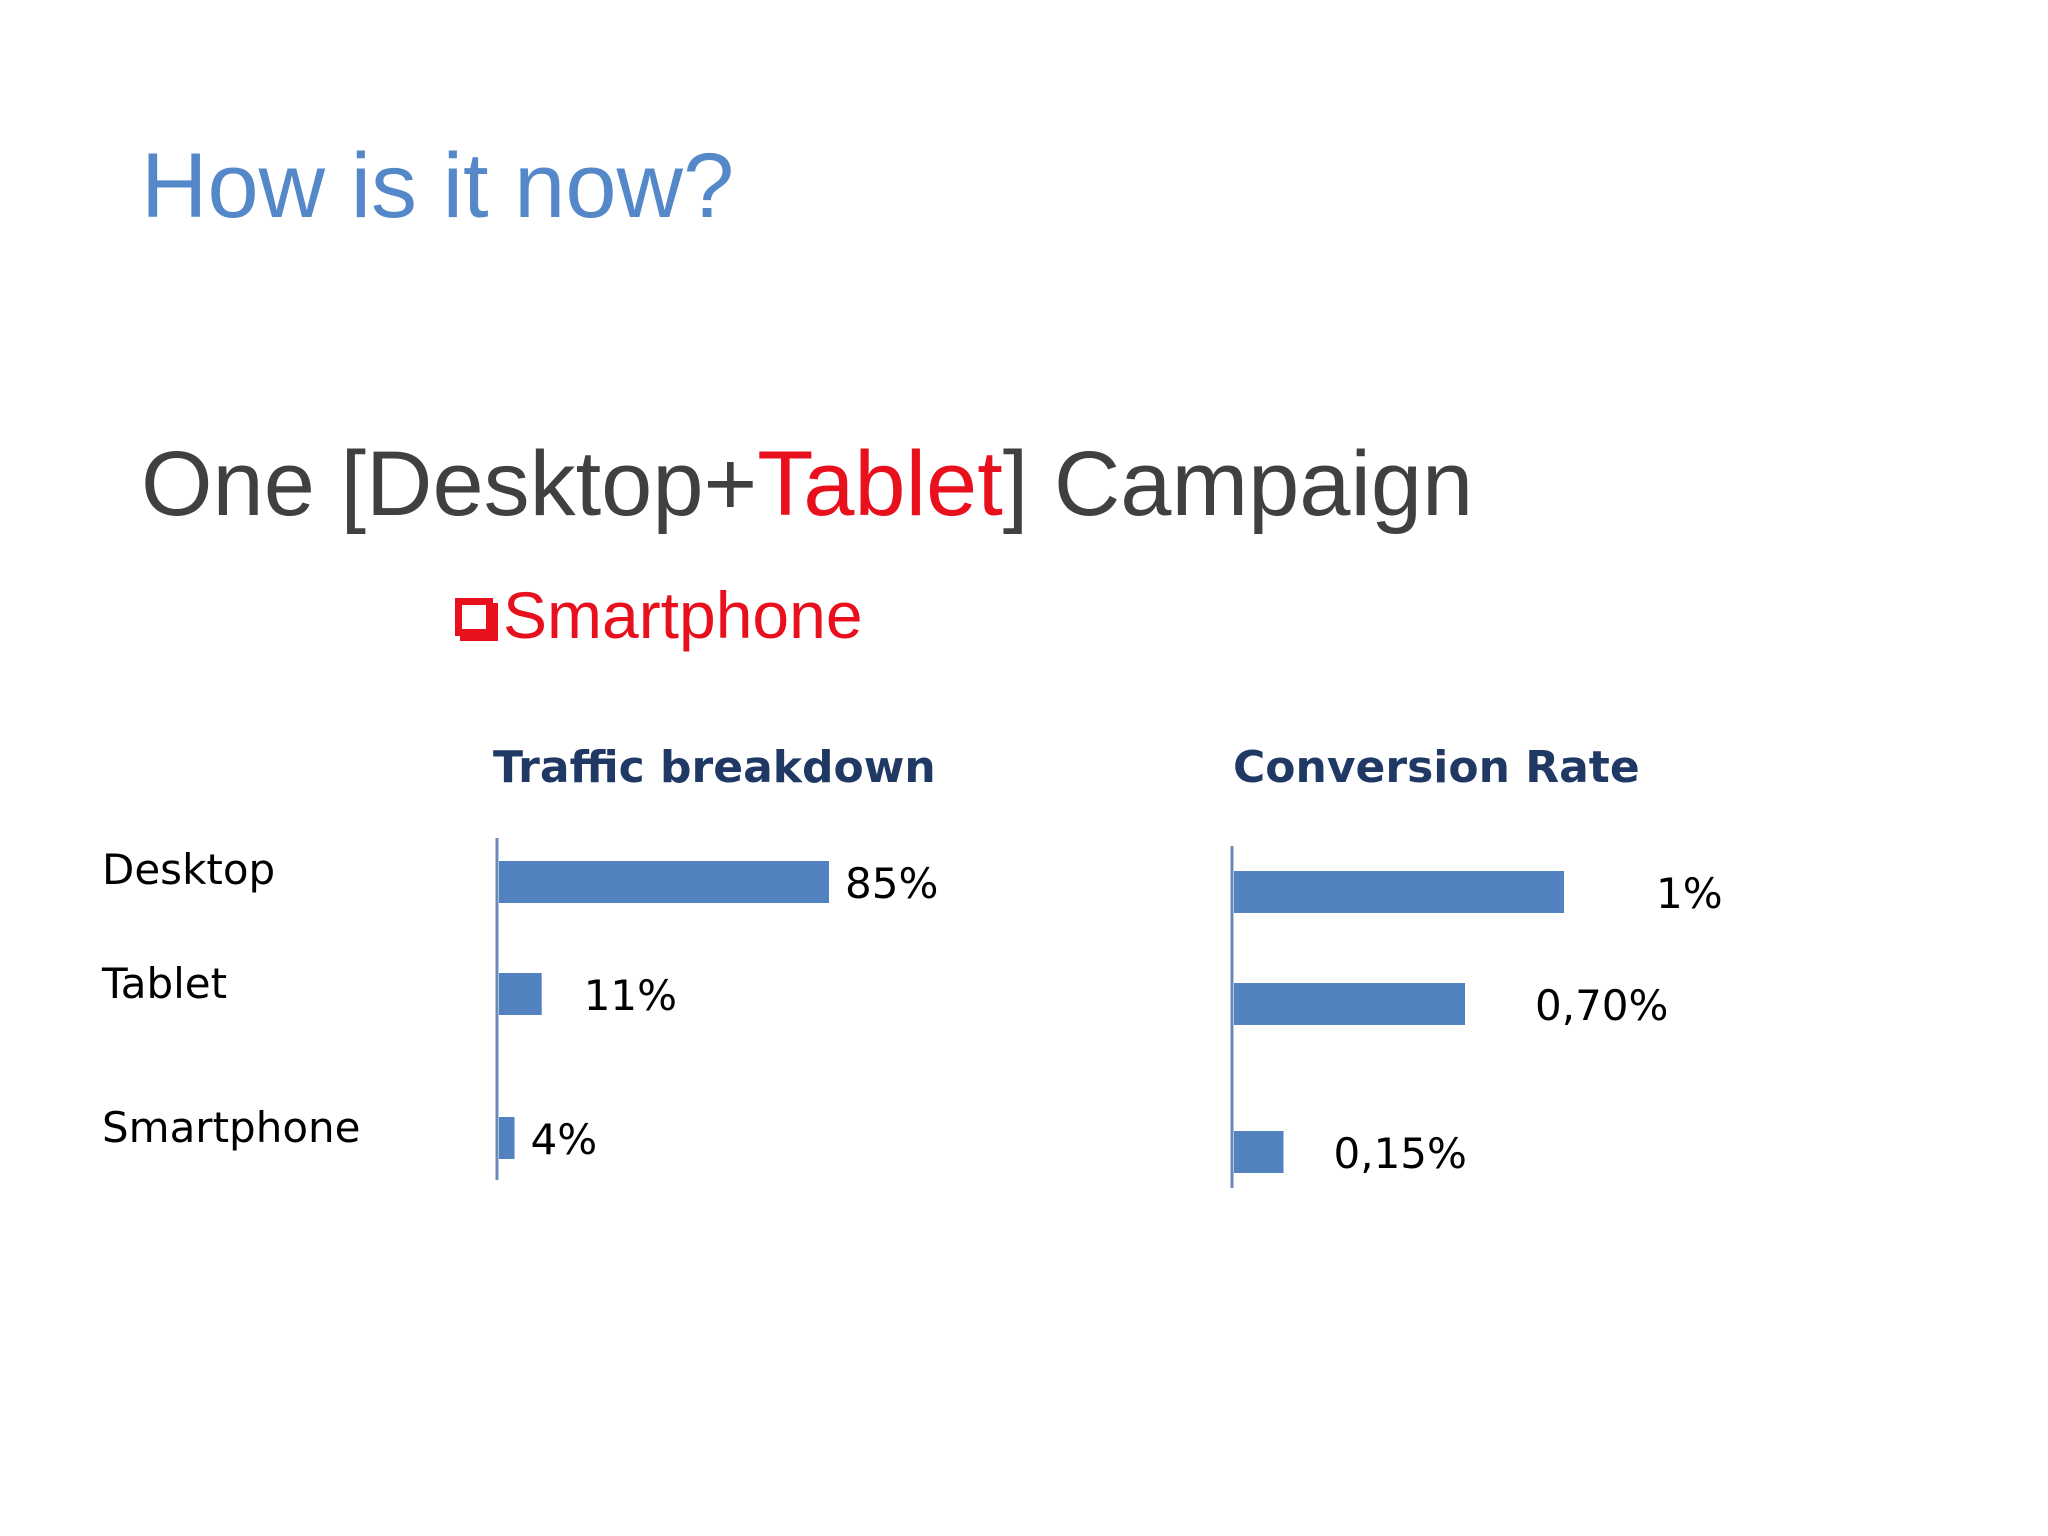  I want to click on campaign-heading-end: ] Campaign, so click(1238, 484).